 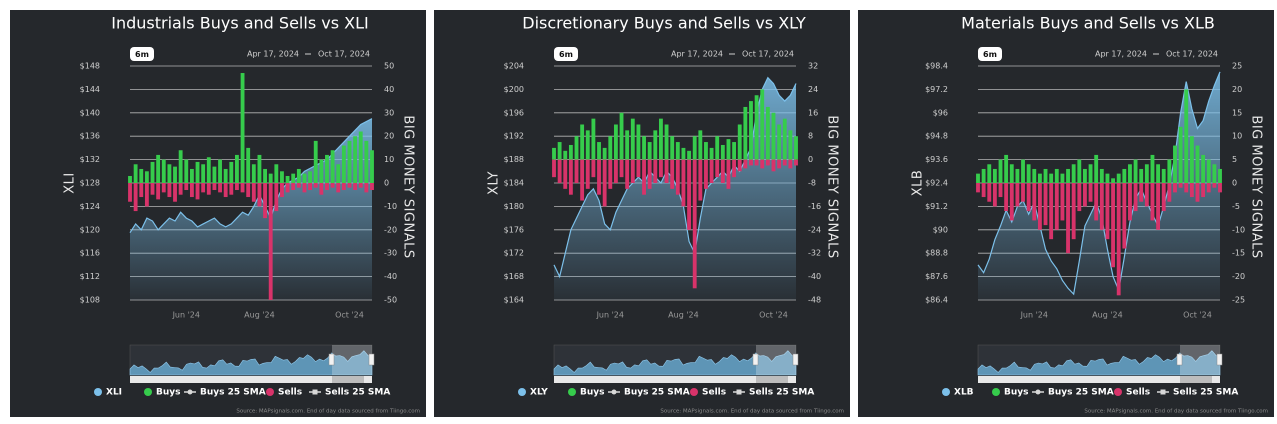 I want to click on legend-item: XLY, so click(x=533, y=393).